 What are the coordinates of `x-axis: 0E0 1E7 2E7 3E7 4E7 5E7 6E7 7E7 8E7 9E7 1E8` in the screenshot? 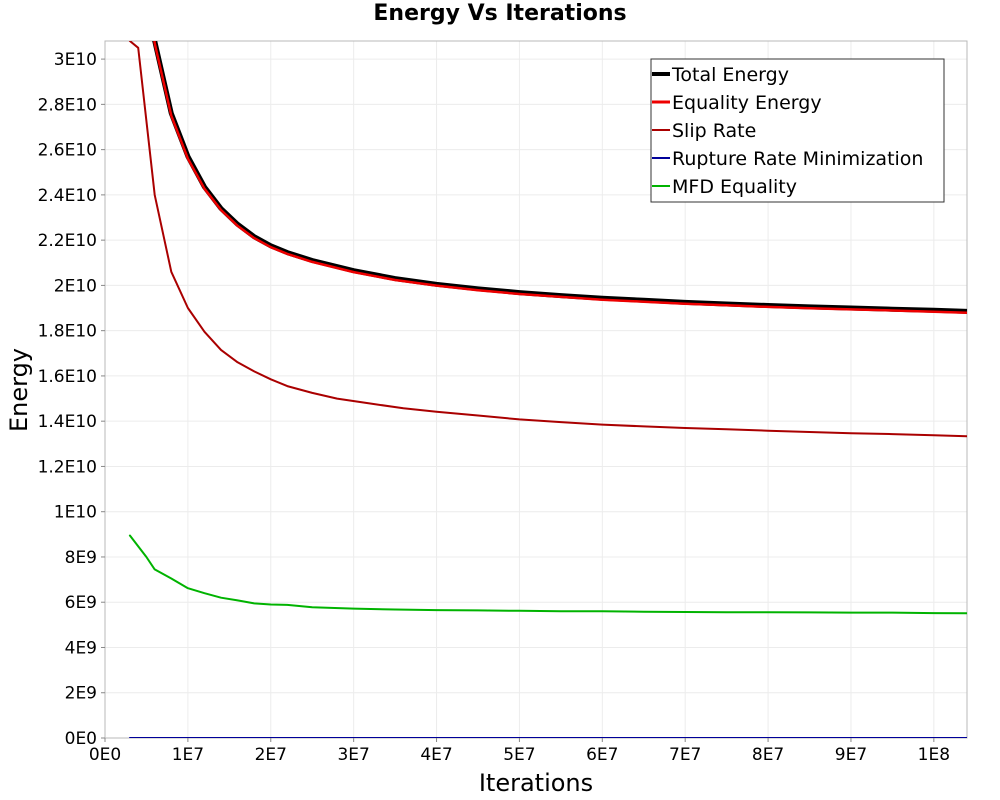 It's located at (519, 751).